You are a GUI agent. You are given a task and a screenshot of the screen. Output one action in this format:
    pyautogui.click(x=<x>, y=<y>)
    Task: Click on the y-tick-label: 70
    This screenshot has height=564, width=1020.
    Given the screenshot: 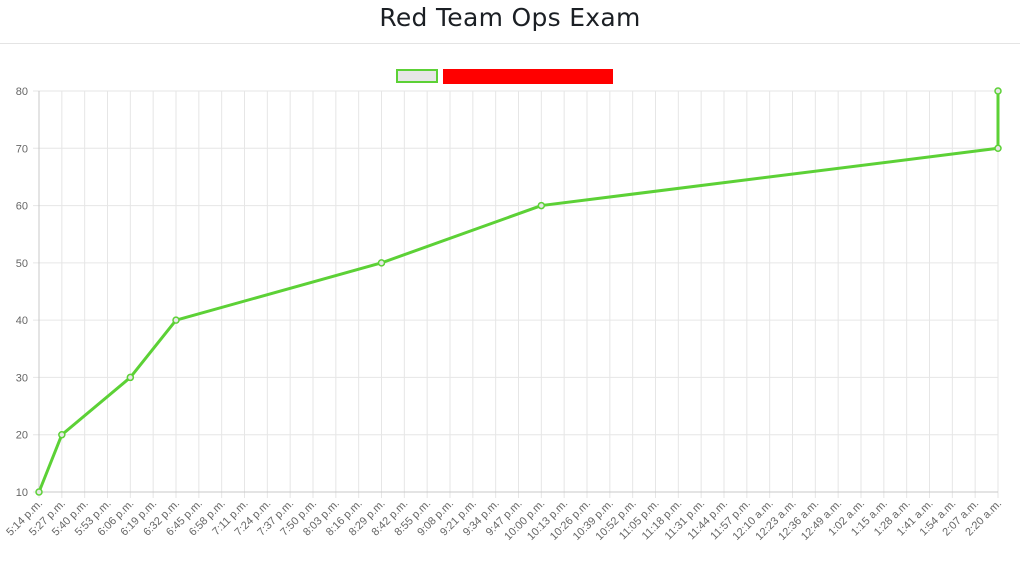 What is the action you would take?
    pyautogui.click(x=22, y=149)
    